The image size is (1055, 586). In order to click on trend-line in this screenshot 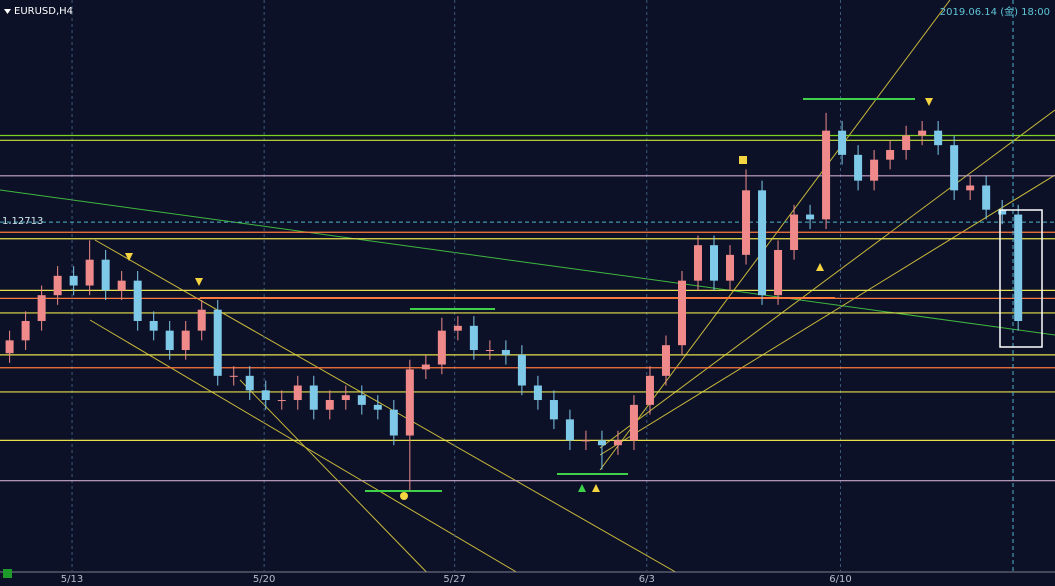, I will do `click(340, 482)`.